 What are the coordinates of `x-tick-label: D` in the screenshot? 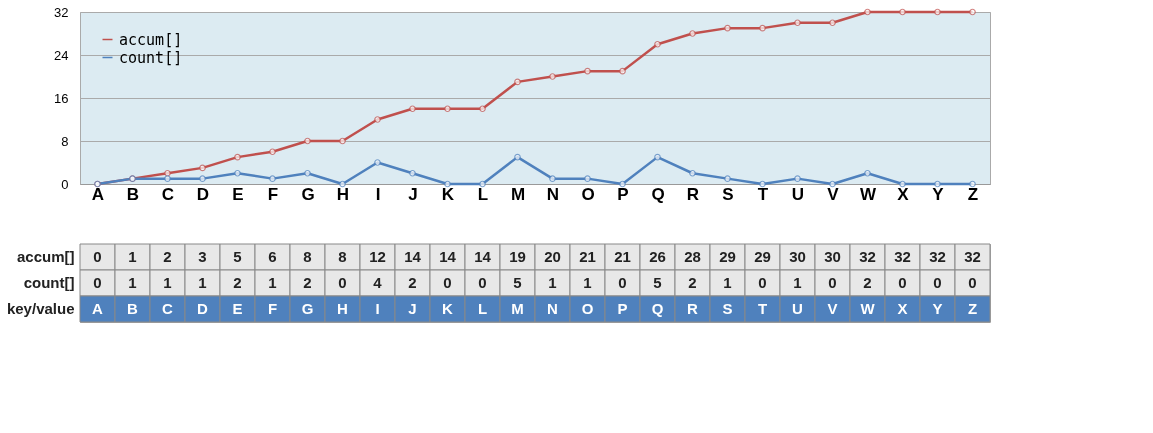 It's located at (203, 194).